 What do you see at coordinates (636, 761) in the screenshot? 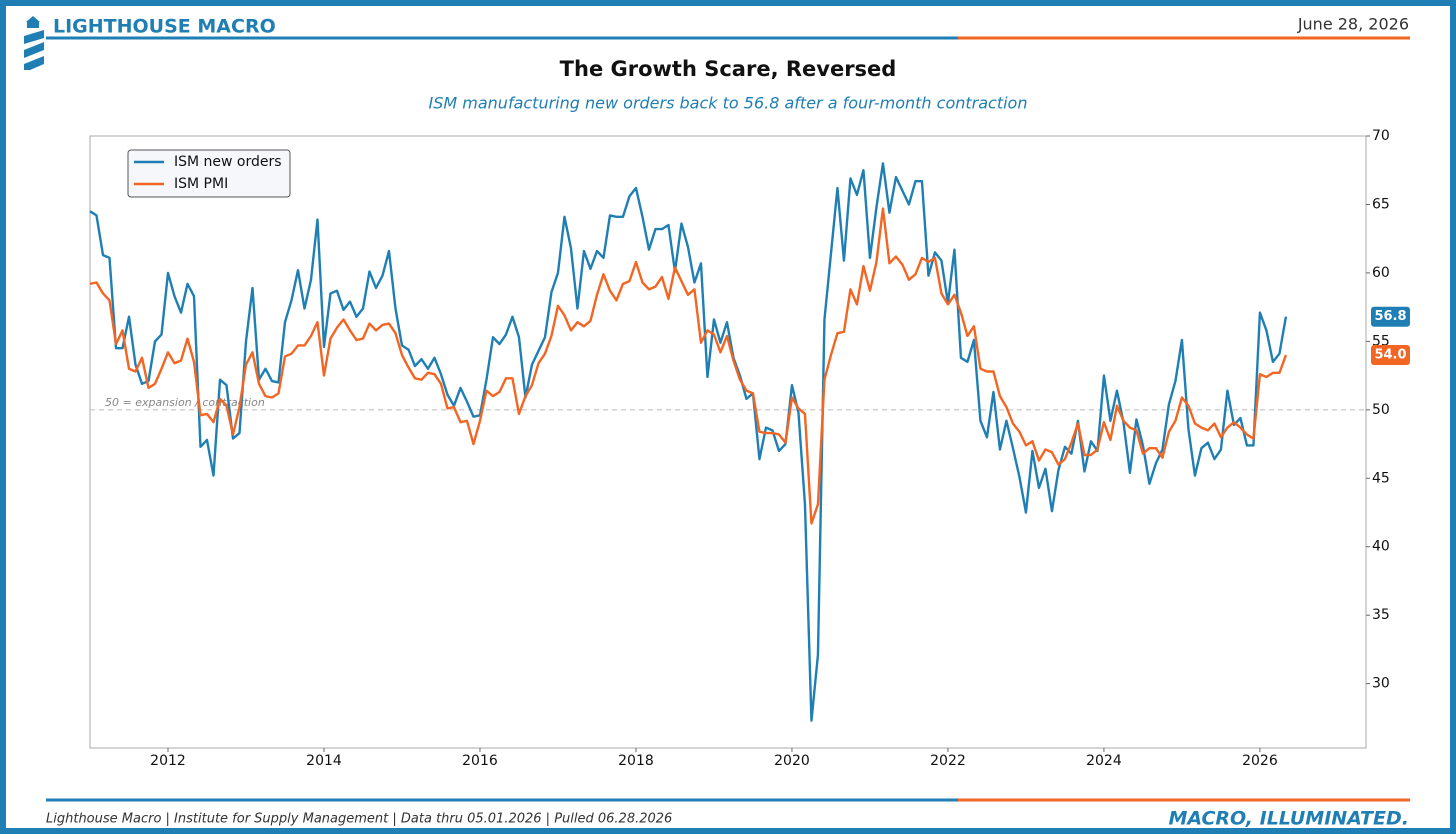
I see `x-tick-label: 2018` at bounding box center [636, 761].